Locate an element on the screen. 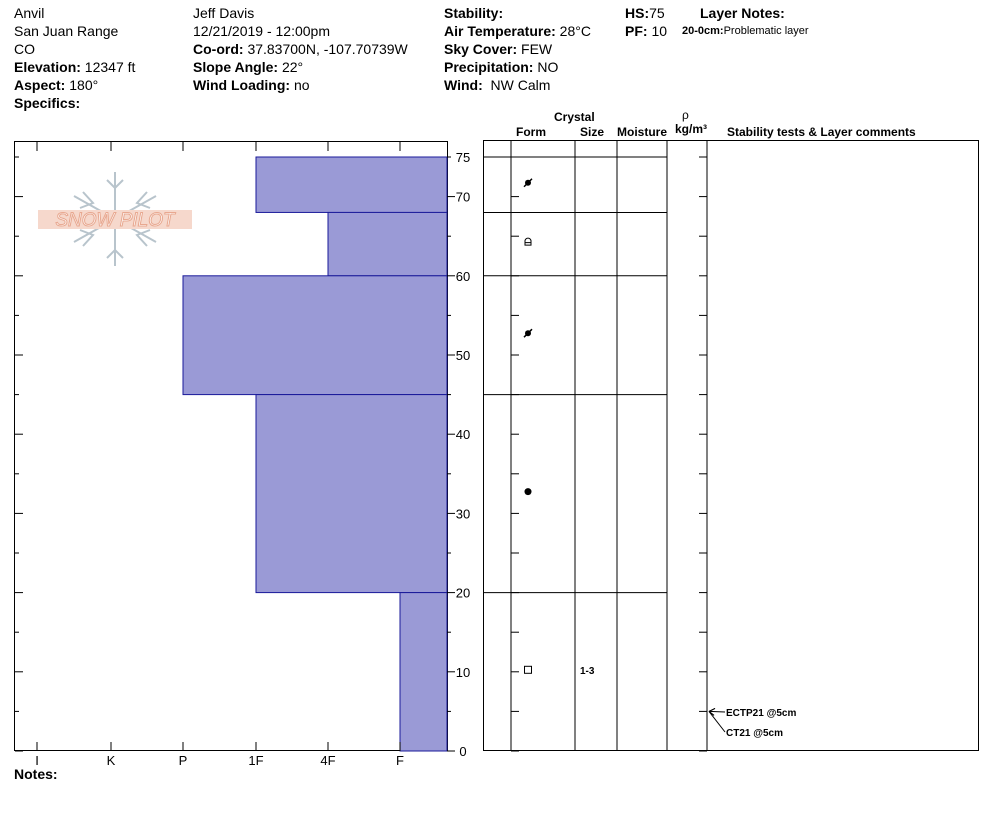 Image resolution: width=994 pixels, height=840 pixels. air-temp-row: Air Temperature: 28°C is located at coordinates (517, 31).